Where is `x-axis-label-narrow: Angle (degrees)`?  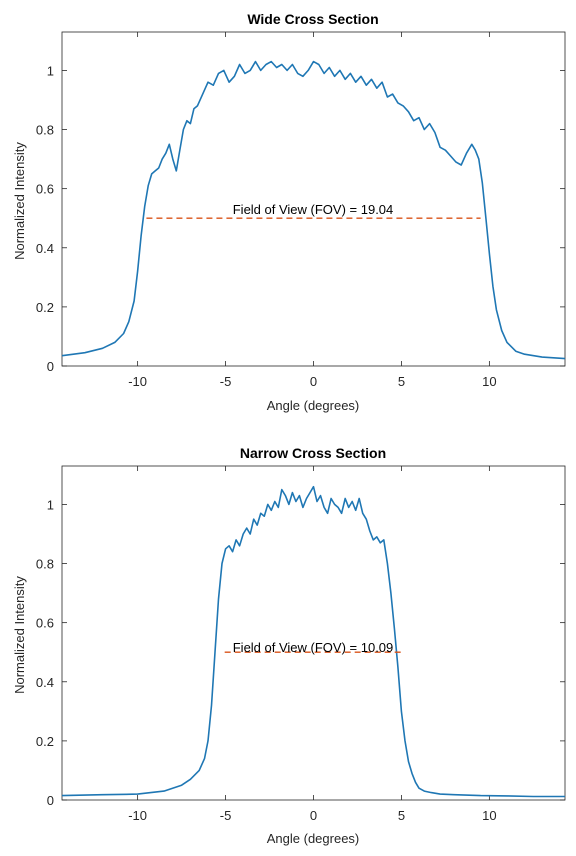
x-axis-label-narrow: Angle (degrees) is located at coordinates (313, 838).